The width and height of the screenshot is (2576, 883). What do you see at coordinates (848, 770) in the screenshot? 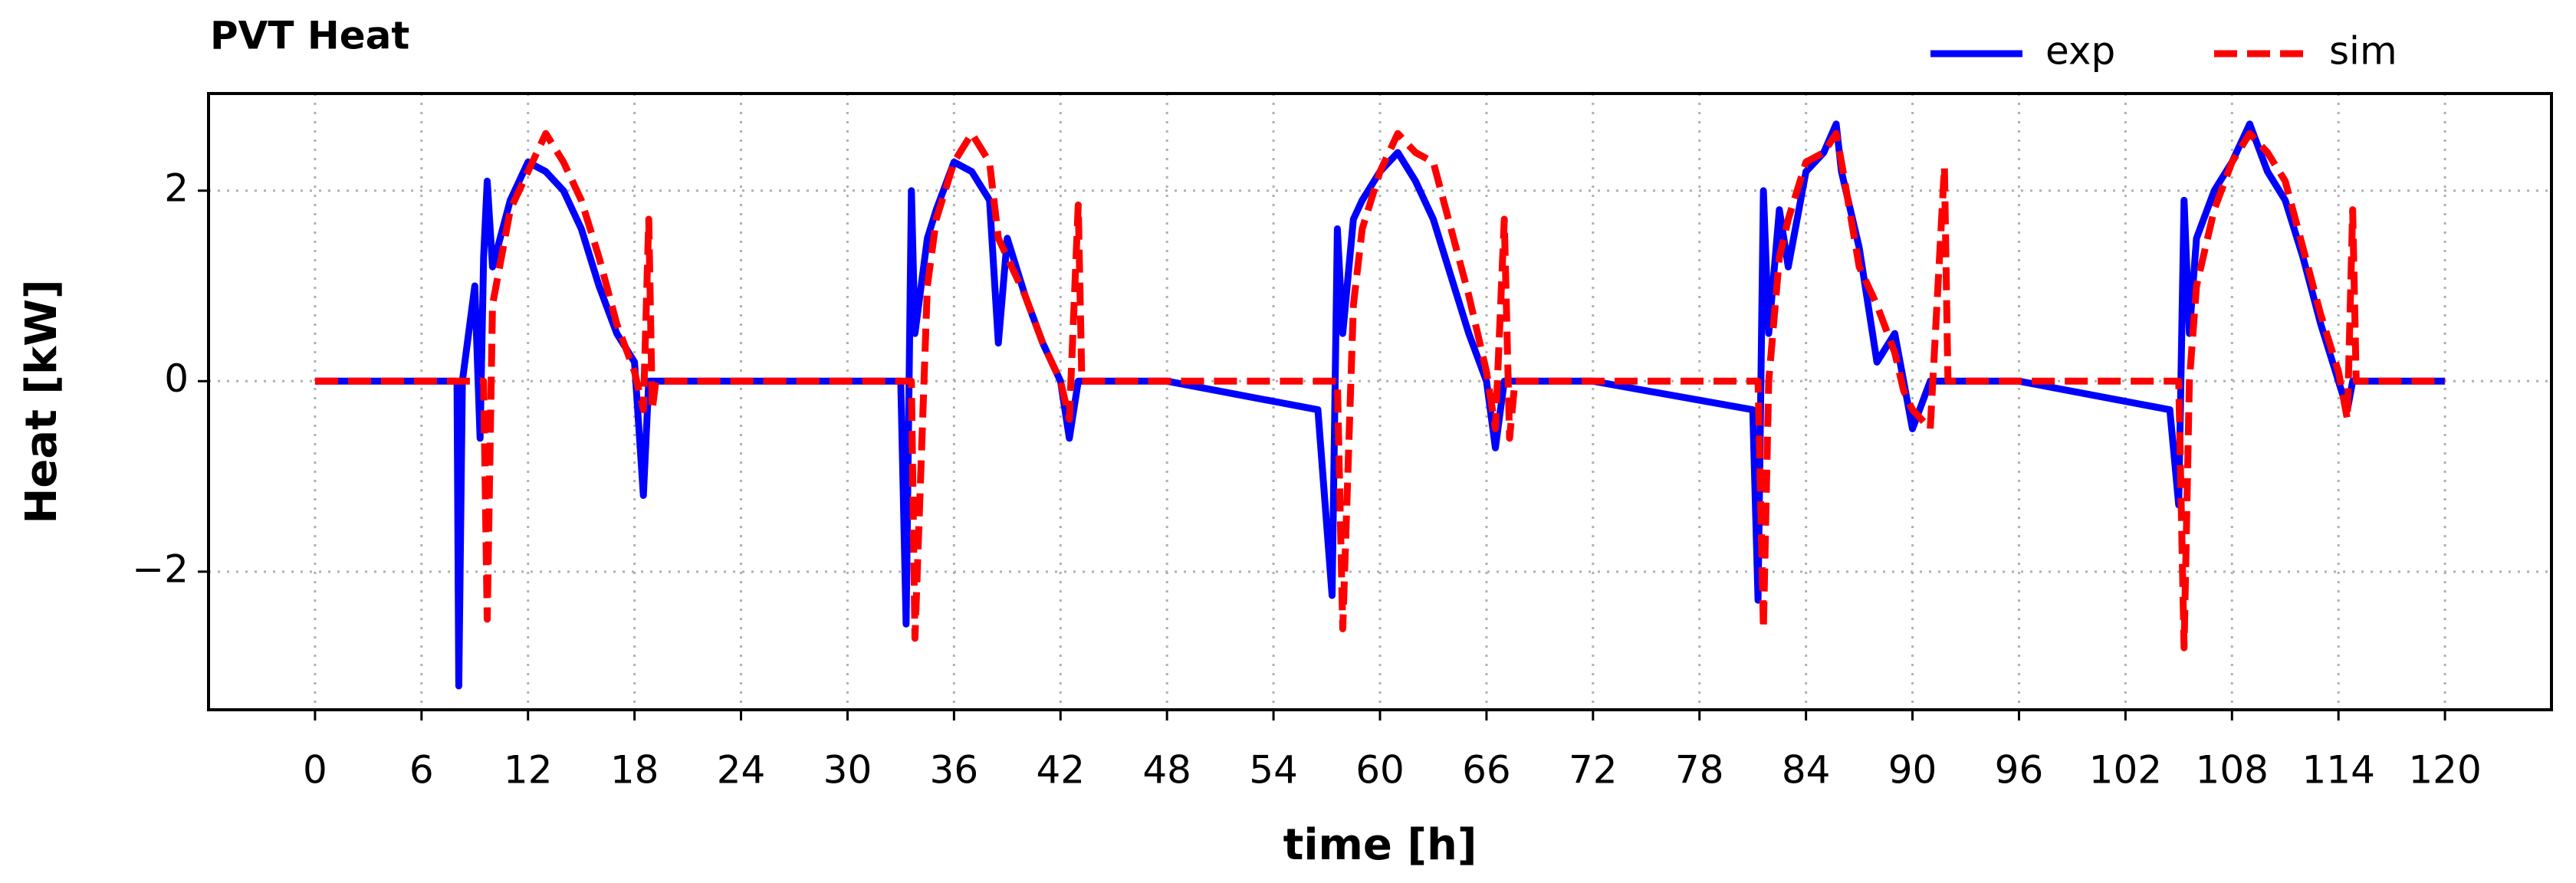
I see `x-tick-label: 30` at bounding box center [848, 770].